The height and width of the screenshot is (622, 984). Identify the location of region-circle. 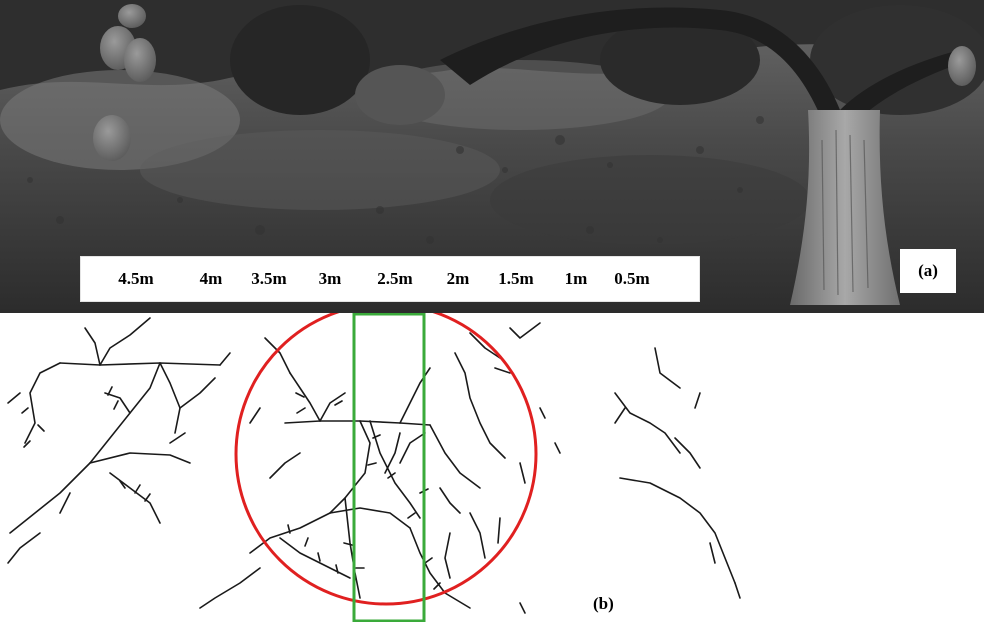
(386, 459).